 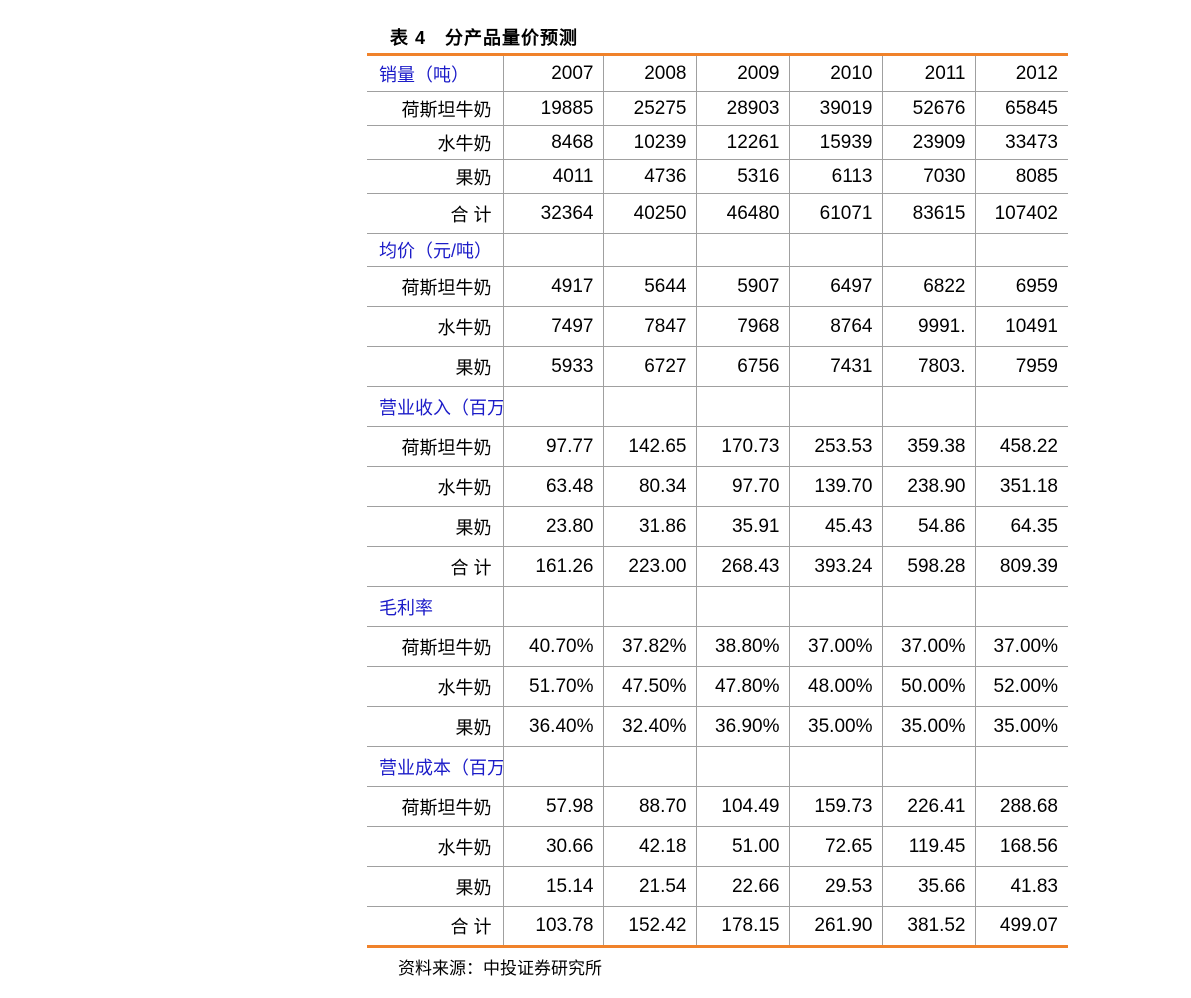 What do you see at coordinates (928, 526) in the screenshot?
I see `table-cell: 54.86` at bounding box center [928, 526].